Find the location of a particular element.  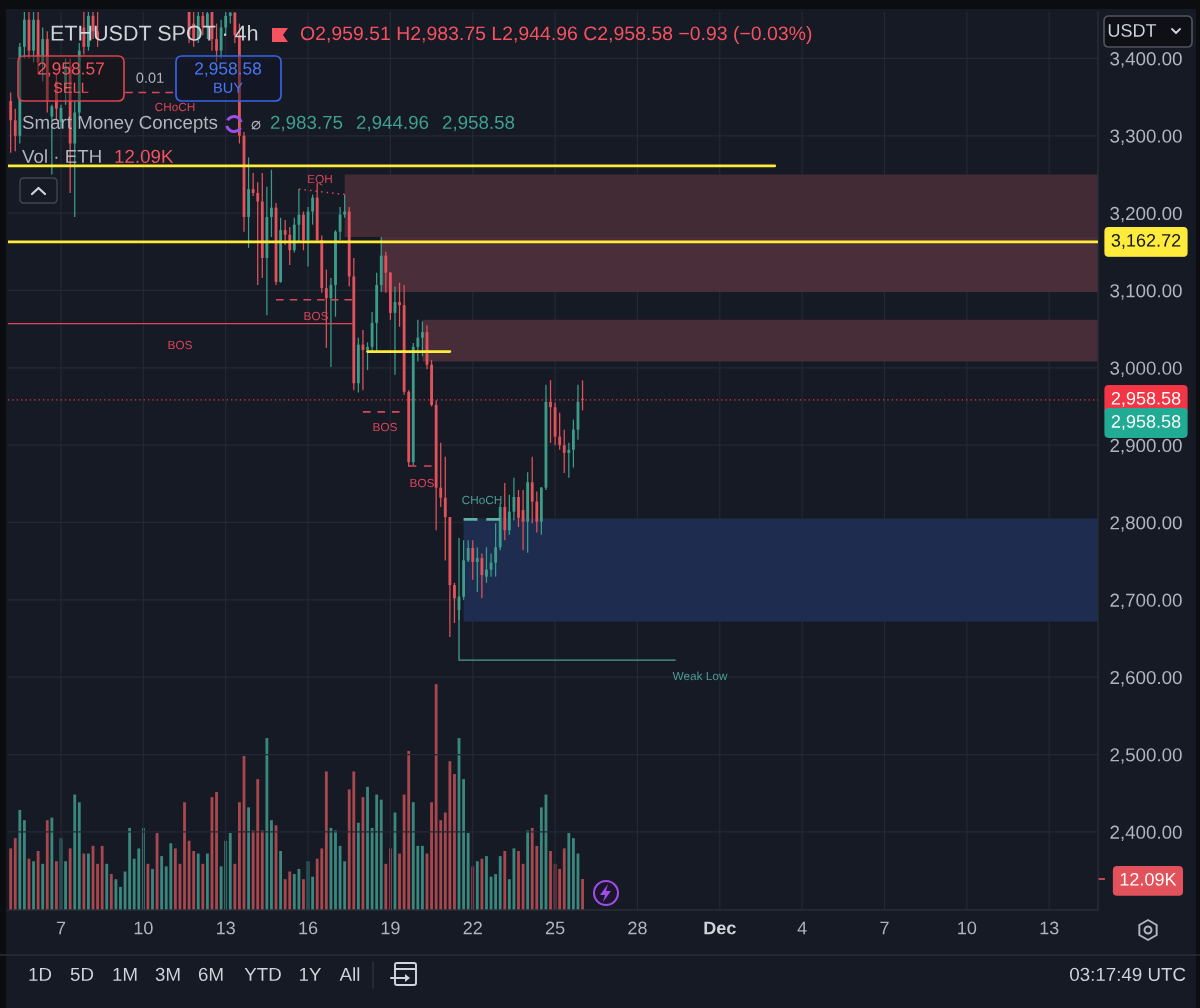

y-tick-label: 2,600.00 is located at coordinates (1146, 678).